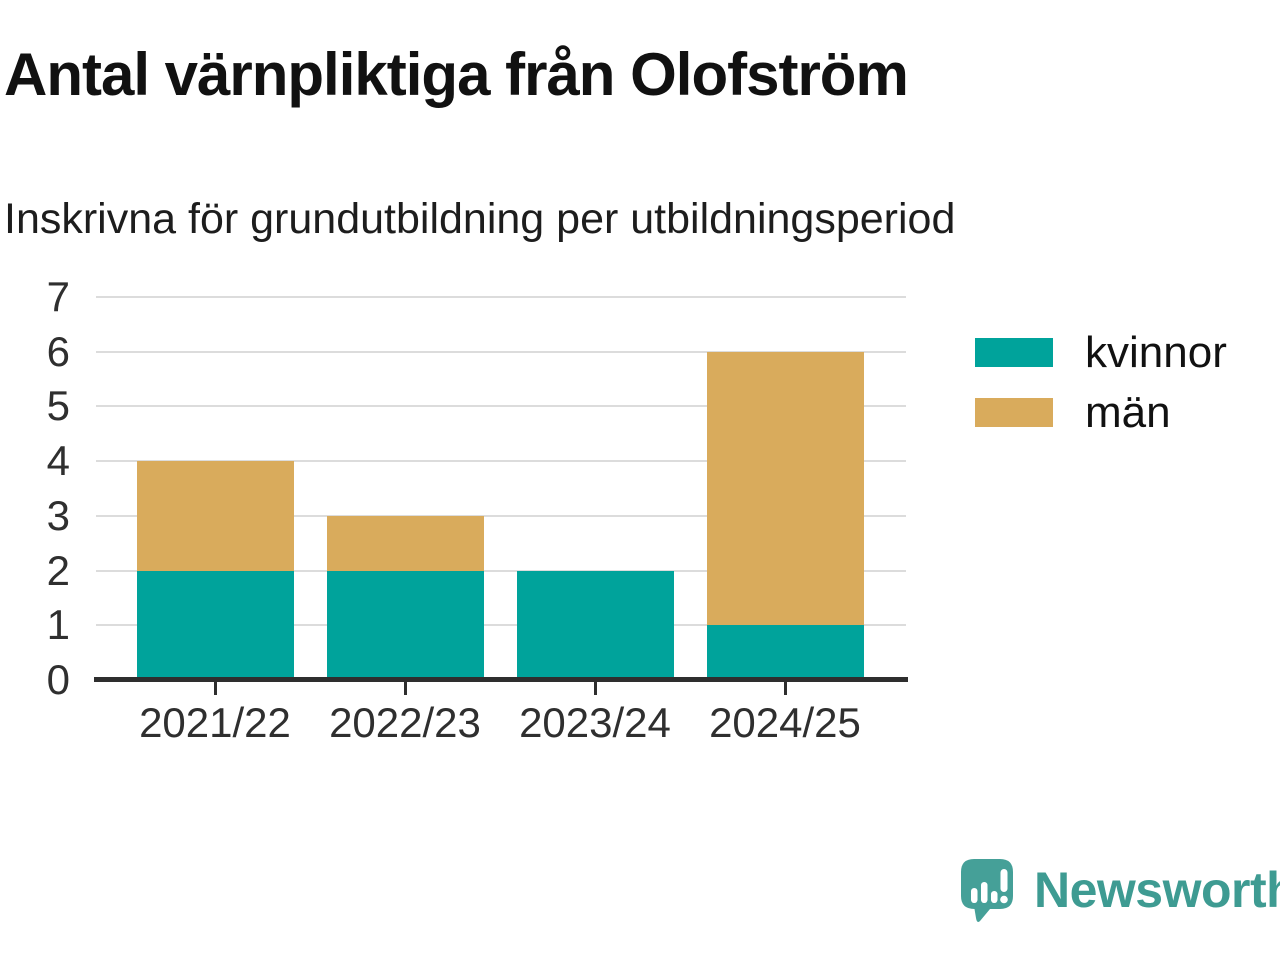 This screenshot has height=960, width=1280. I want to click on bar-segment-kvinnor-2021/22, so click(215, 625).